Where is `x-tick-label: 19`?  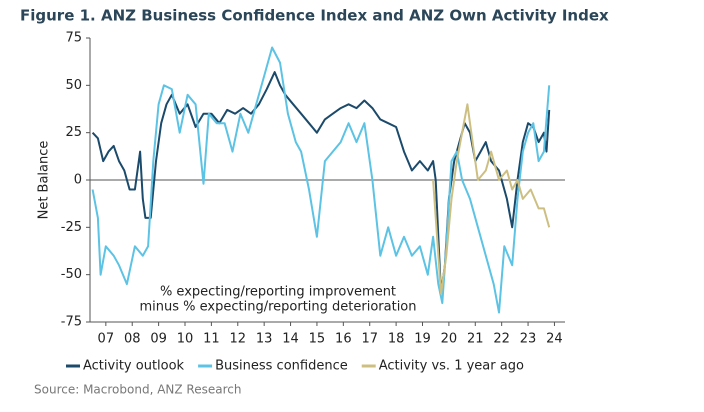
x-tick-label: 19 is located at coordinates (422, 339).